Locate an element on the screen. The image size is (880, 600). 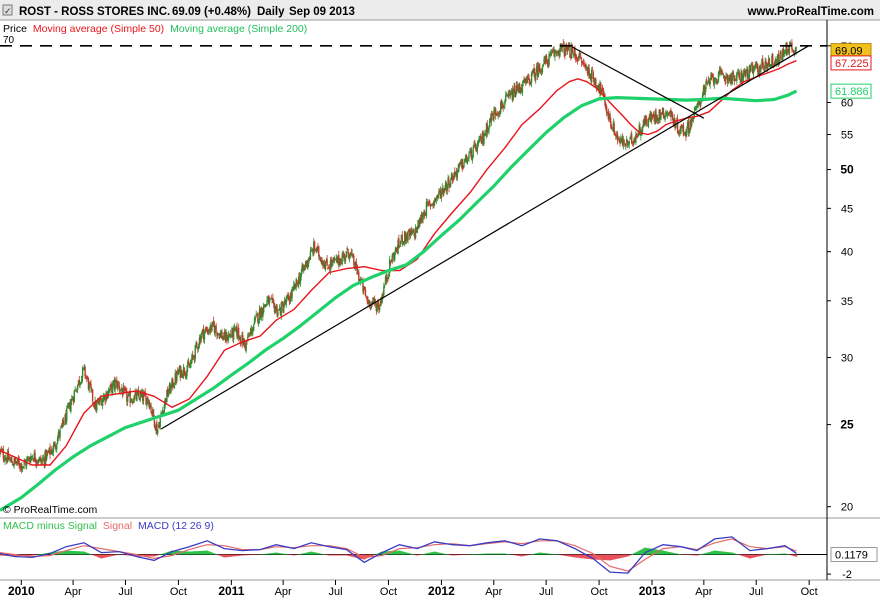
checkbox-icon is located at coordinates (7, 10).